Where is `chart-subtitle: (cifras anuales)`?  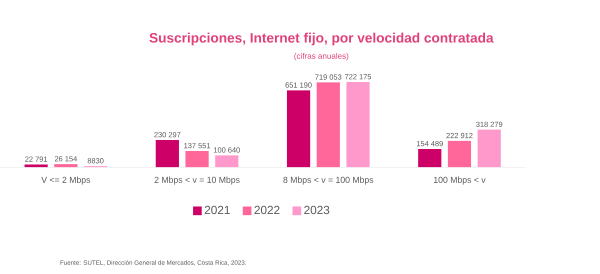
chart-subtitle: (cifras anuales) is located at coordinates (321, 56).